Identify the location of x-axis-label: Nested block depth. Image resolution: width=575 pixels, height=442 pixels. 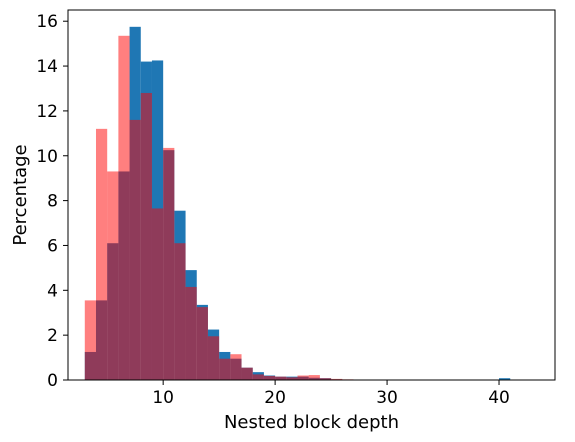
(311, 422).